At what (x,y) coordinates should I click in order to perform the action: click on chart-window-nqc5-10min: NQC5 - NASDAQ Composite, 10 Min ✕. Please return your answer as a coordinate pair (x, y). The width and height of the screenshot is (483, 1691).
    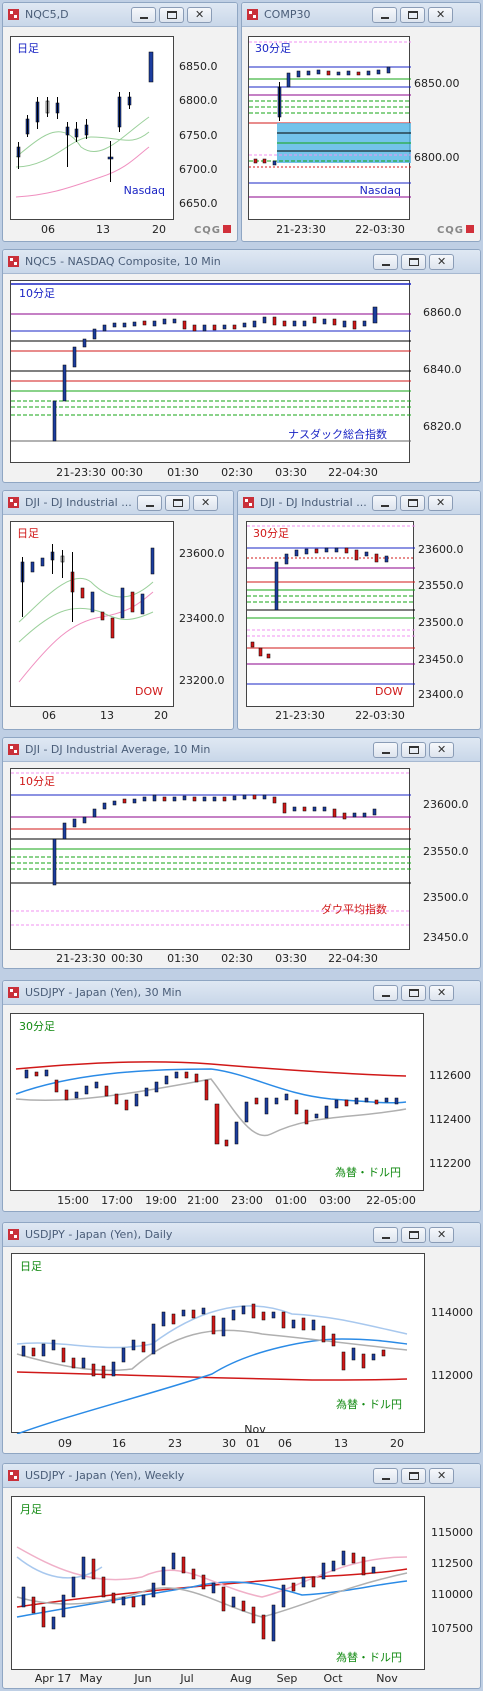
    Looking at the image, I should click on (241, 366).